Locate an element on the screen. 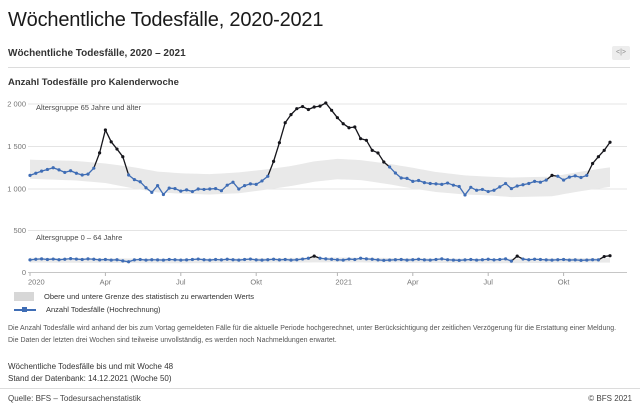 This screenshot has height=414, width=640. x-axis-label: 2021 is located at coordinates (343, 282).